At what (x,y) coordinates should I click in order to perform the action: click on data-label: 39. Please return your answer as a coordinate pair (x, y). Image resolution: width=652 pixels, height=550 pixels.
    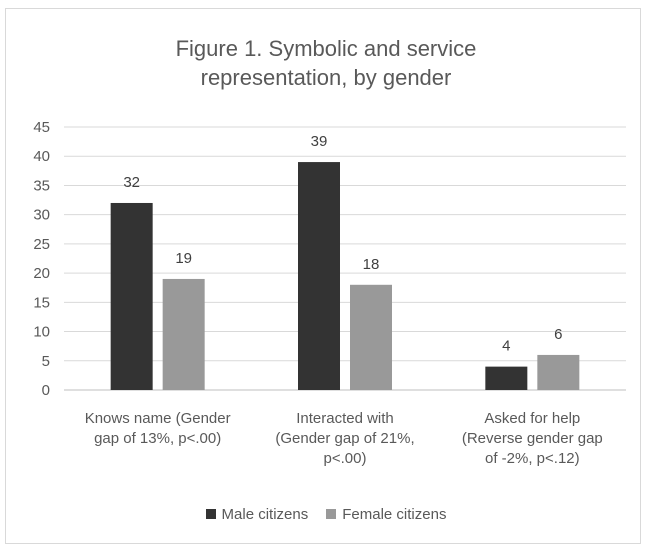
    Looking at the image, I should click on (319, 141).